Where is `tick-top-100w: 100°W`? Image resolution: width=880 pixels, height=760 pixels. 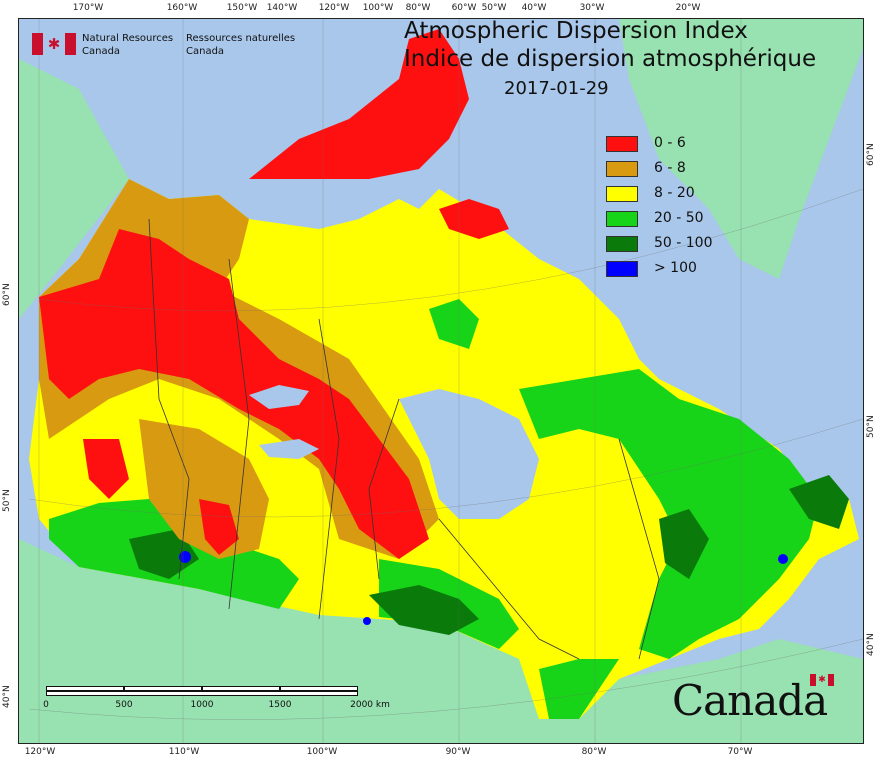 tick-top-100w: 100°W is located at coordinates (378, 8).